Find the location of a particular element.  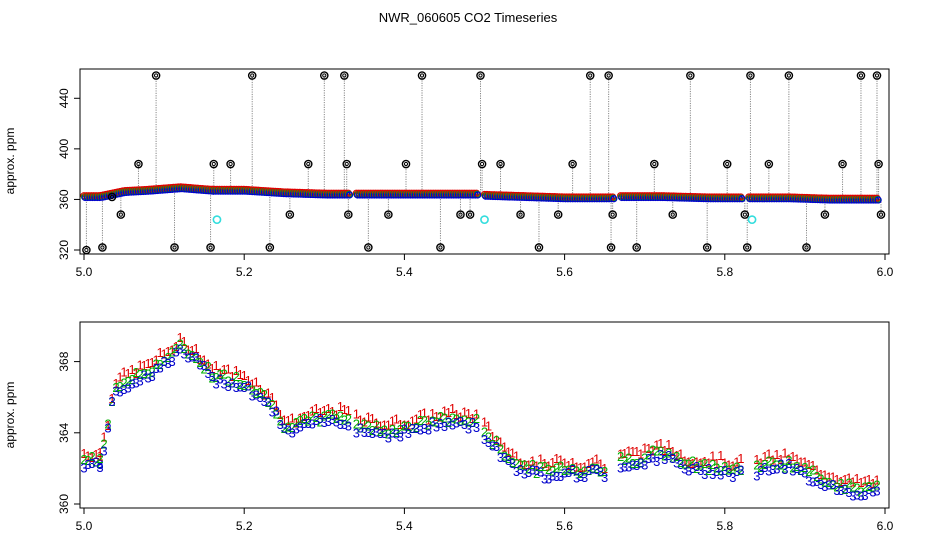

bottom-y-axis: 360 364 368 is located at coordinates (68, 432).